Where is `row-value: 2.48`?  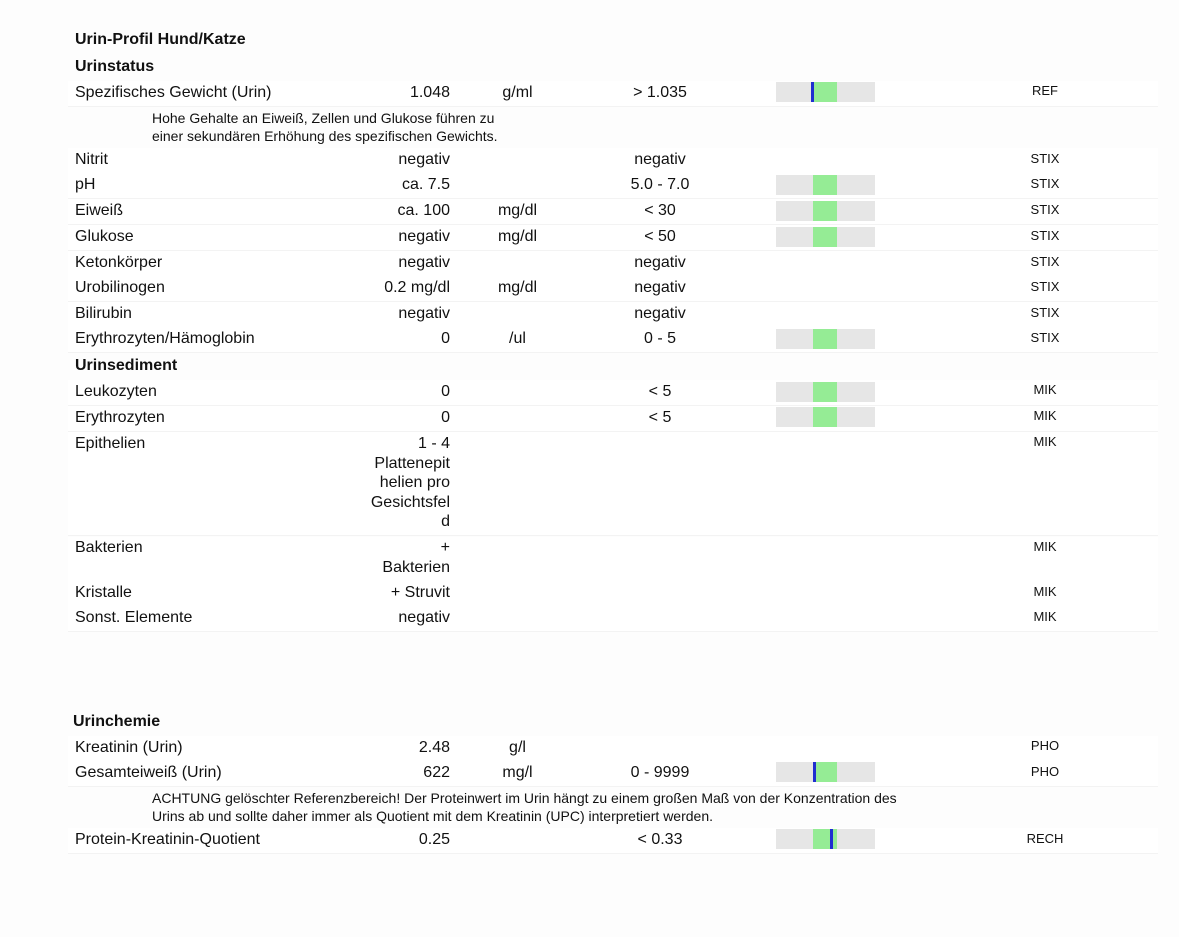
row-value: 2.48 is located at coordinates (434, 747).